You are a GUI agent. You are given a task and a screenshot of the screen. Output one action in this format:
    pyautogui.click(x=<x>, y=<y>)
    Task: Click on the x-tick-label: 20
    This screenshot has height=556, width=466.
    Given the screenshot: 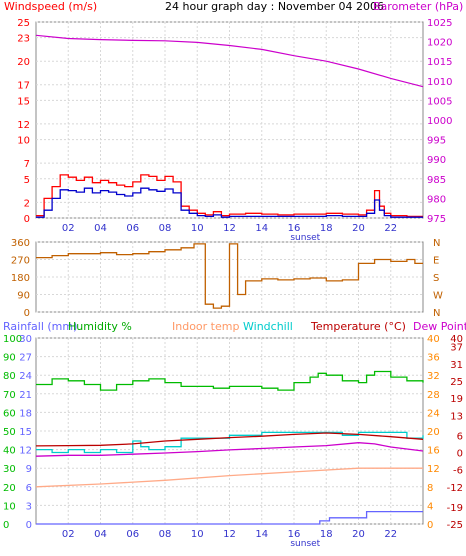 What is the action you would take?
    pyautogui.click(x=358, y=534)
    